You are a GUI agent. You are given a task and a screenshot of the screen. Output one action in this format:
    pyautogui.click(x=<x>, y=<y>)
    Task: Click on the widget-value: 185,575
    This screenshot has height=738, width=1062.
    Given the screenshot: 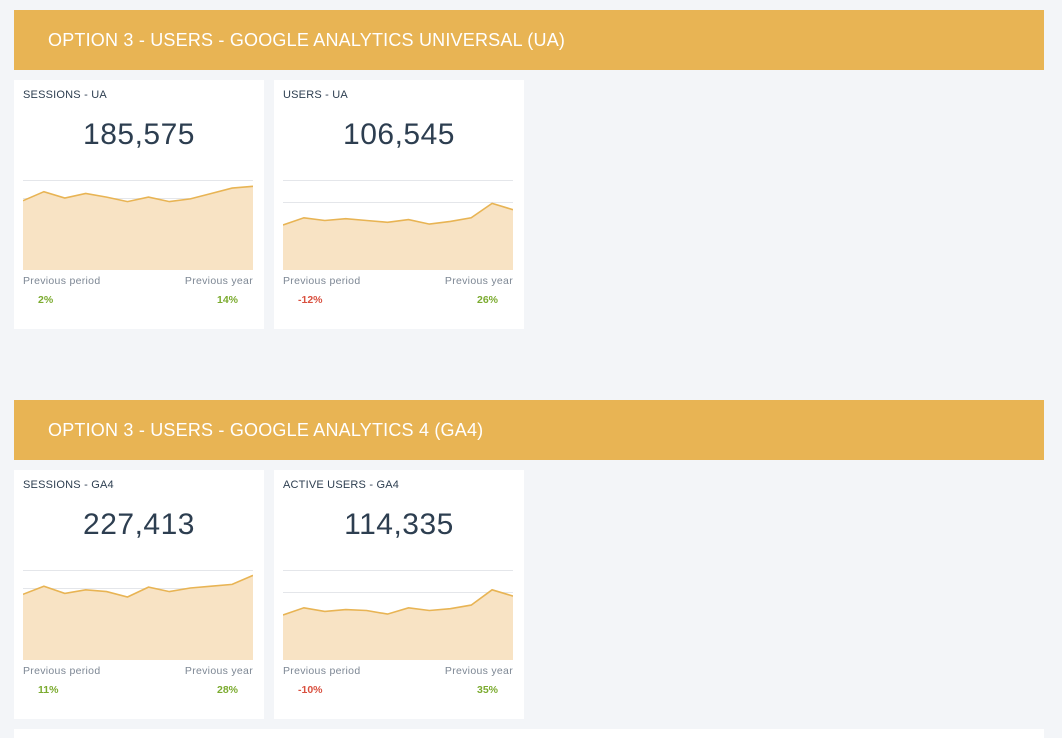 What is the action you would take?
    pyautogui.click(x=139, y=134)
    